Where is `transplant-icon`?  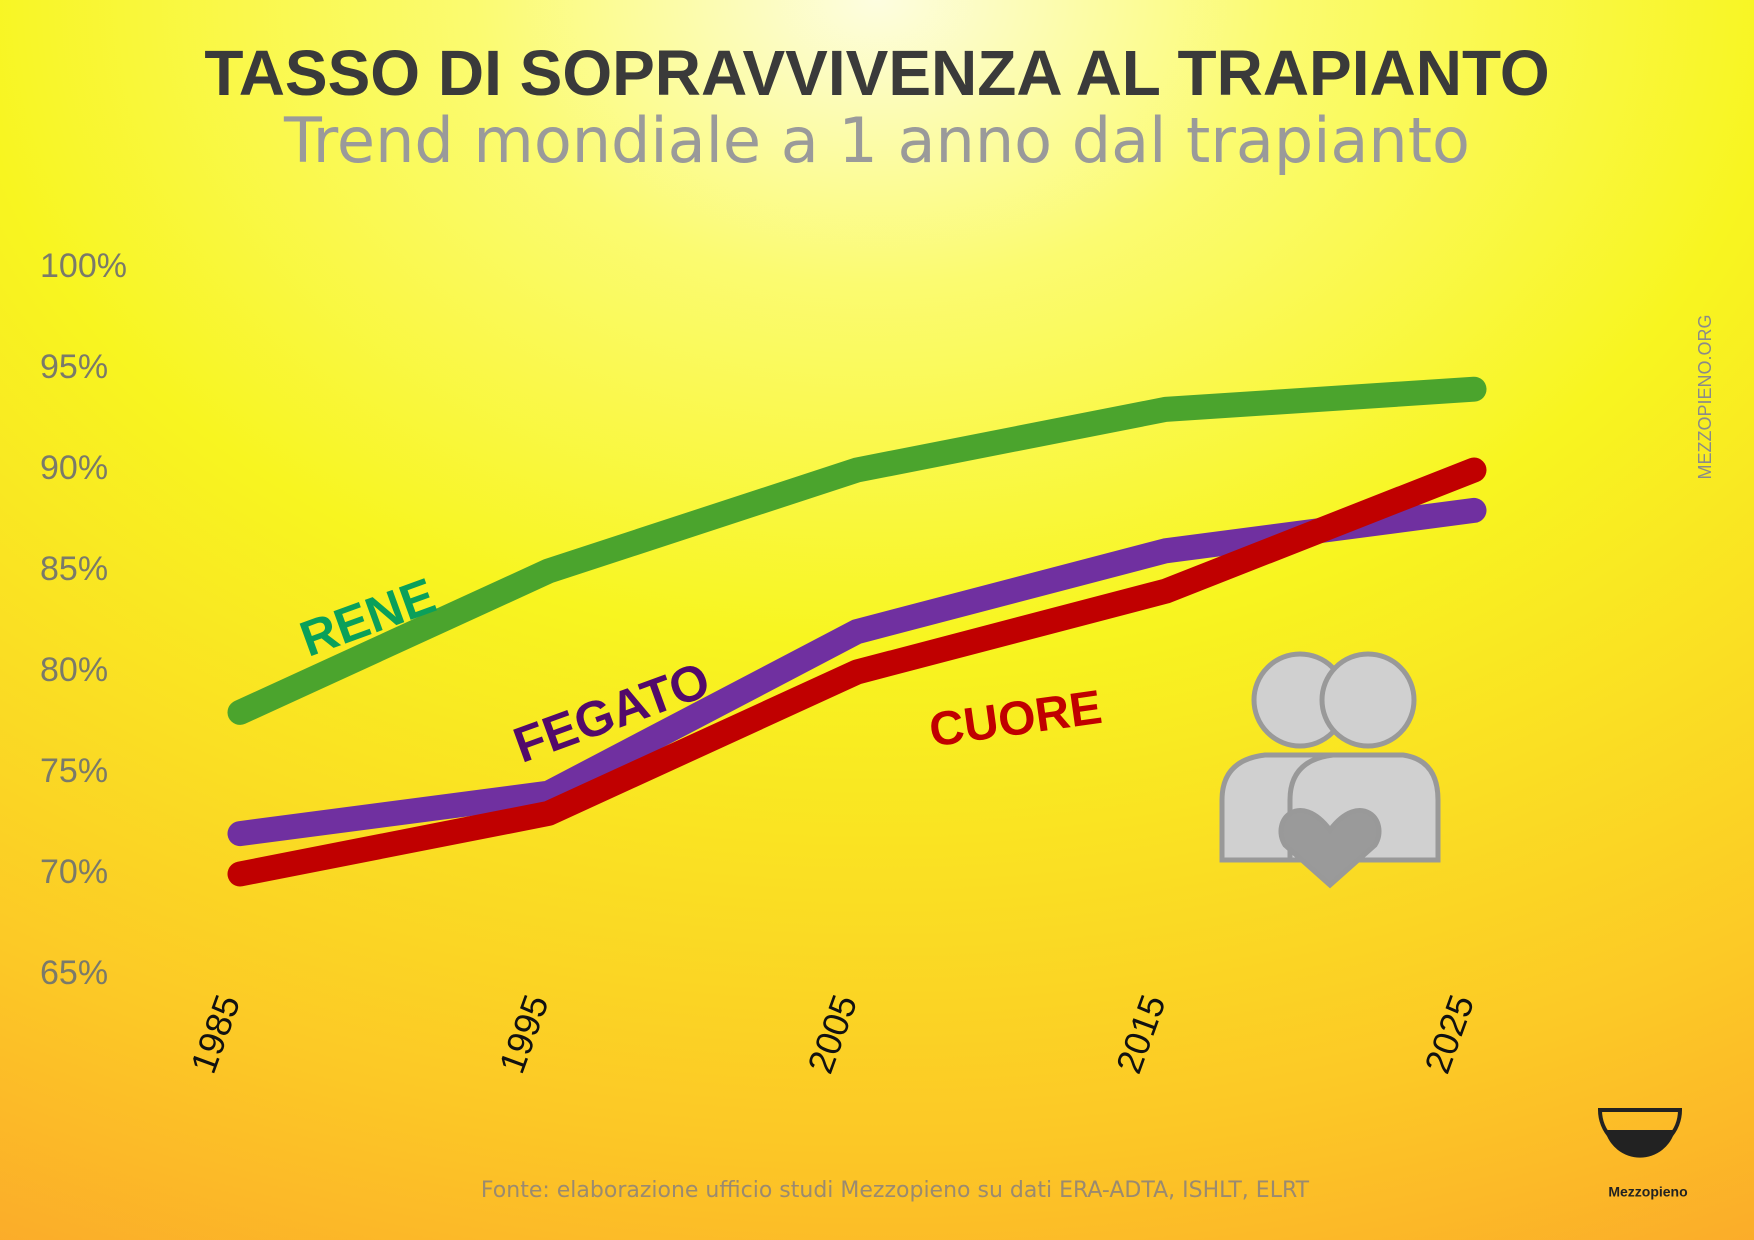 transplant-icon is located at coordinates (1330, 770).